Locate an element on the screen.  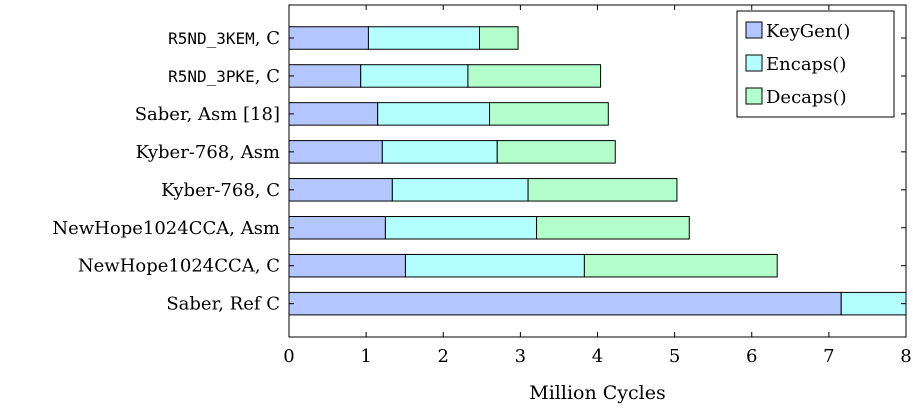
x-tick-label-8: 7 is located at coordinates (828, 356).